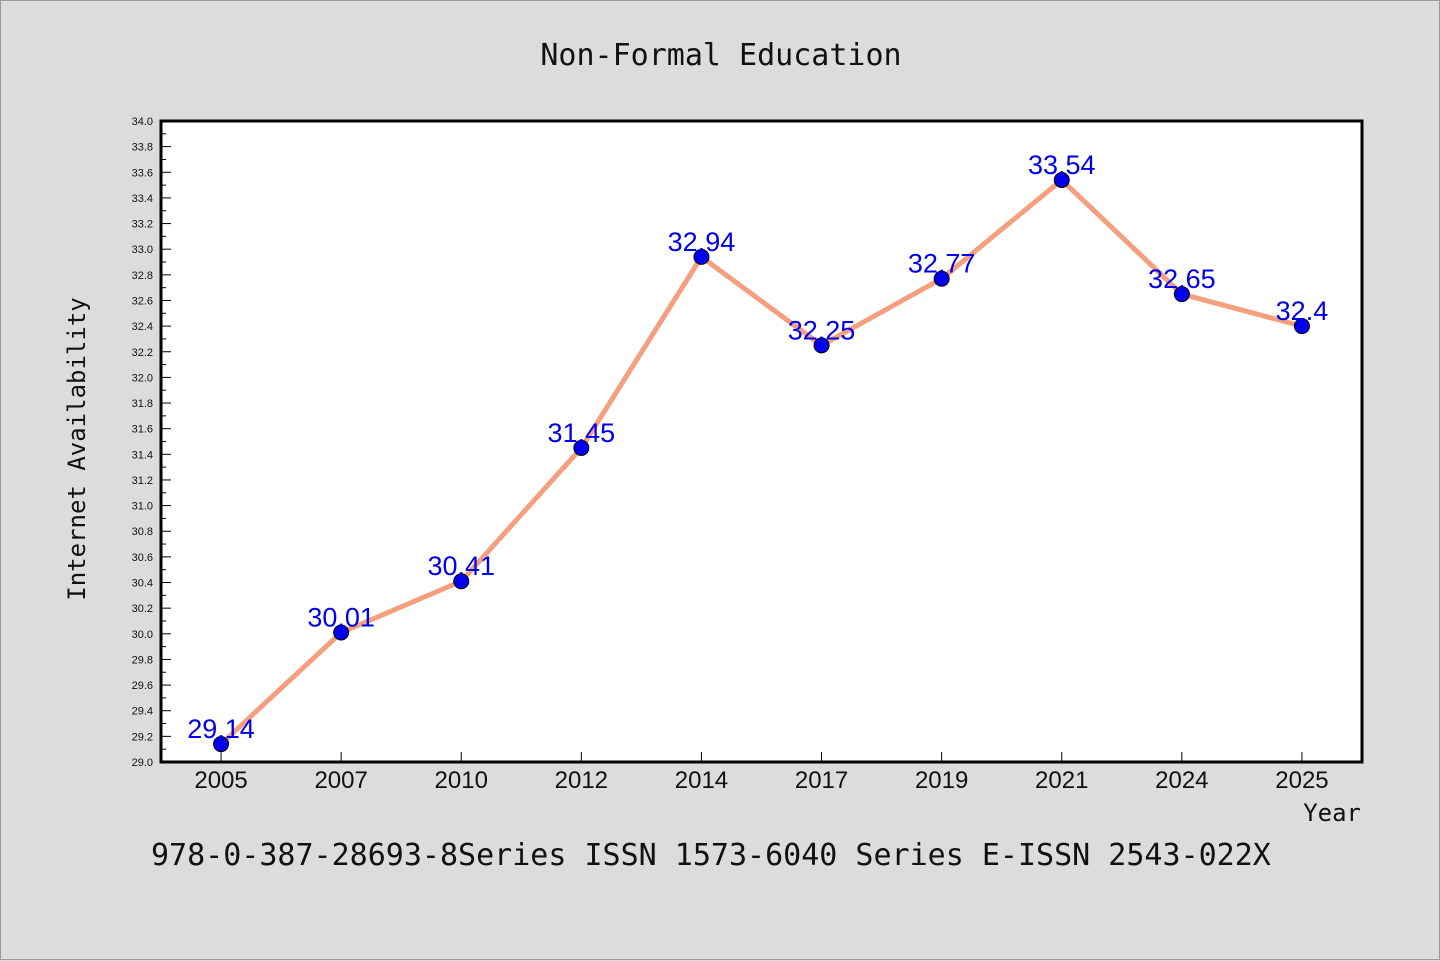 Image resolution: width=1440 pixels, height=961 pixels. I want to click on x-tick-label: 2014, so click(701, 780).